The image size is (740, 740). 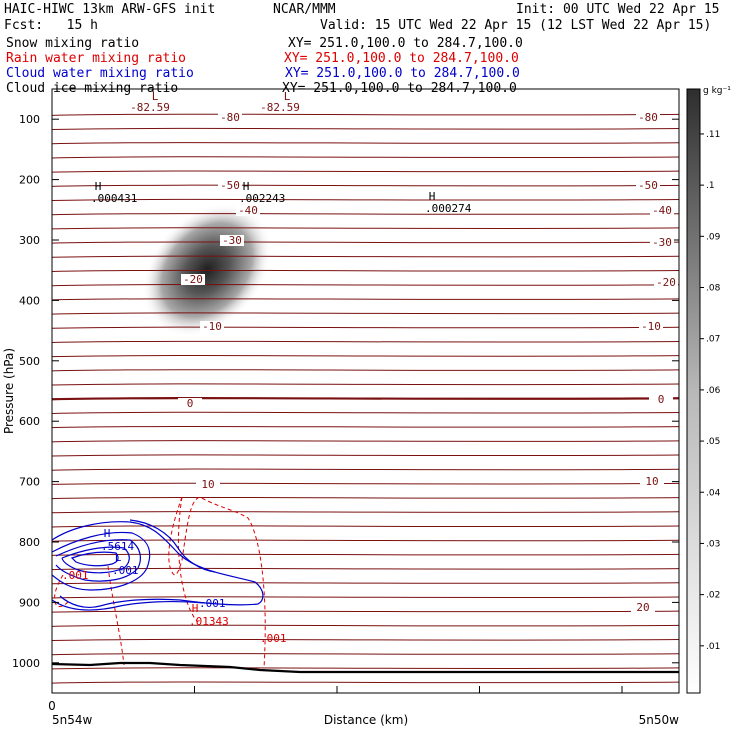 What do you see at coordinates (29, 119) in the screenshot?
I see `y-tick-label: 100` at bounding box center [29, 119].